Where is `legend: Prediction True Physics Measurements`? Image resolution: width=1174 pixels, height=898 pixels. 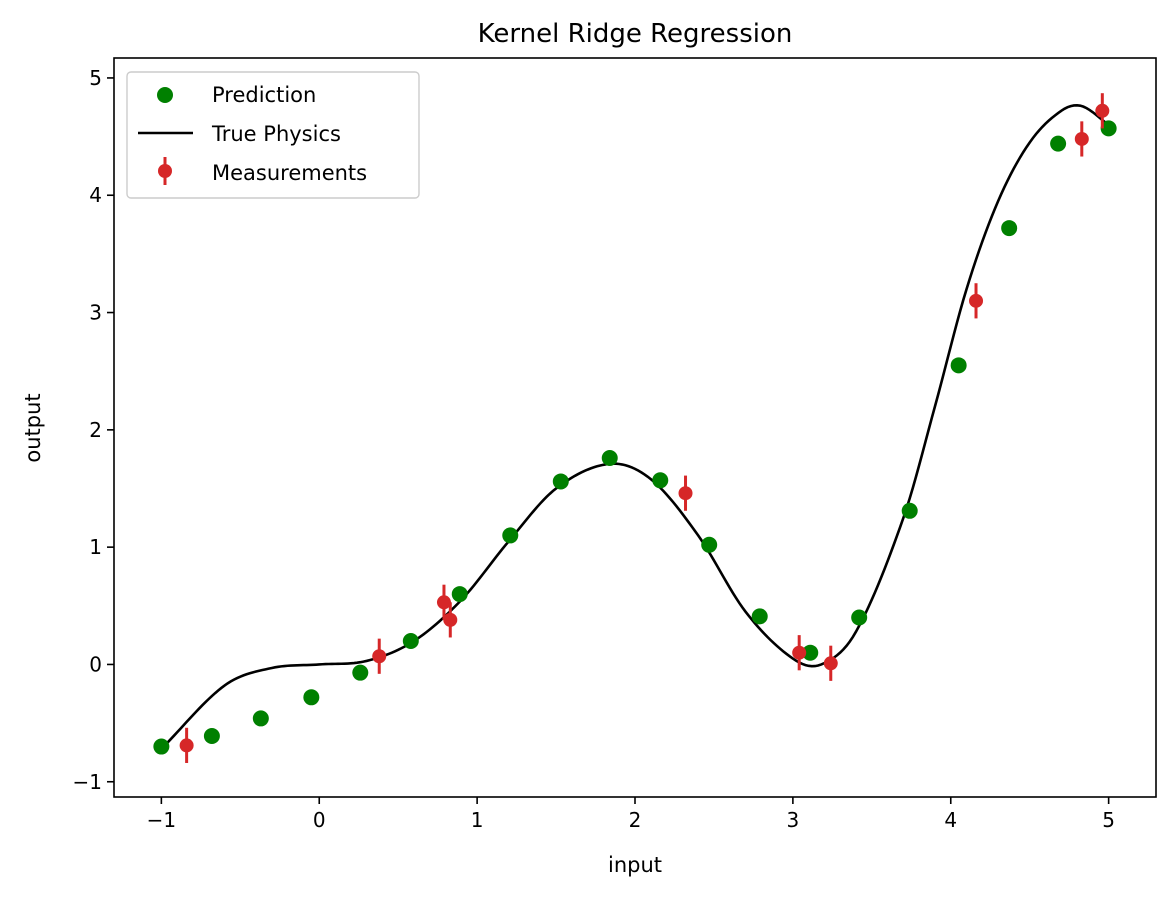 legend: Prediction True Physics Measurements is located at coordinates (273, 135).